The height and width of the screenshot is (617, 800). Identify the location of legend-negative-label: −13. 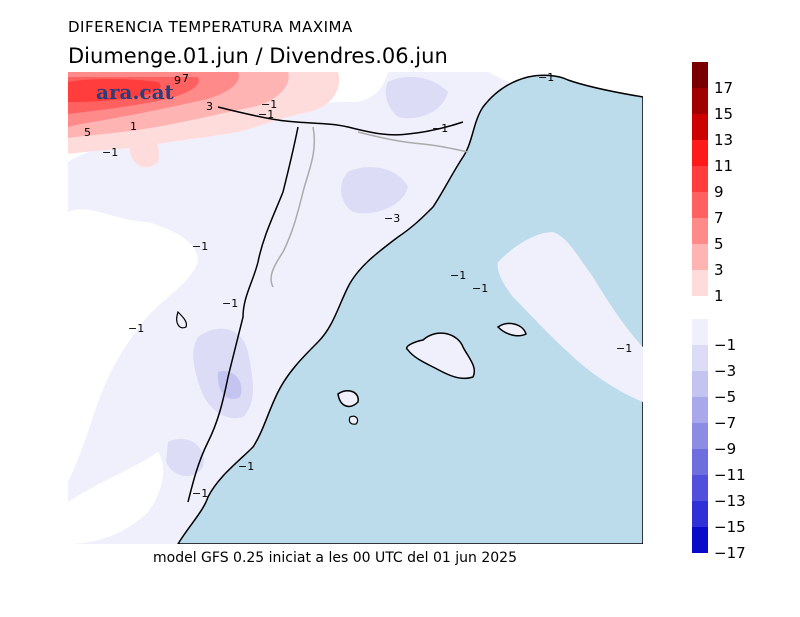
(730, 501).